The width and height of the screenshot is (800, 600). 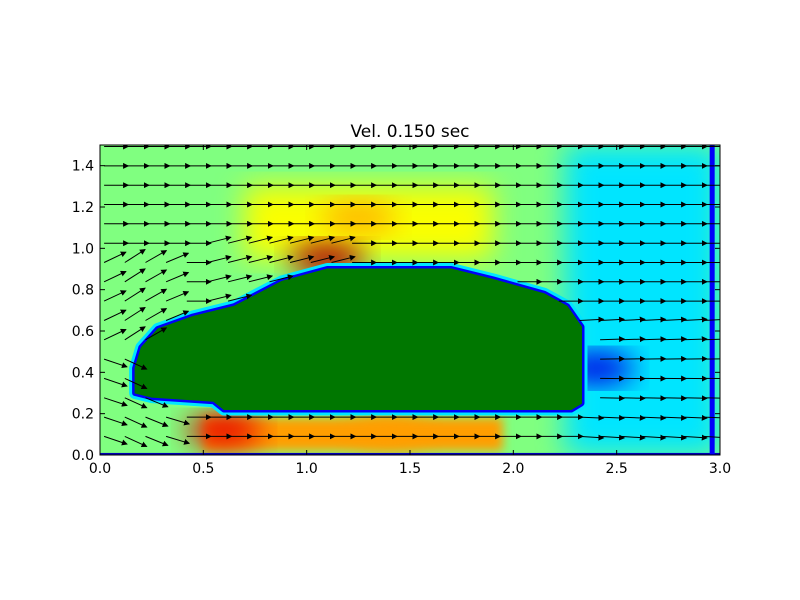 What do you see at coordinates (410, 469) in the screenshot?
I see `x-tick-label: 1.5` at bounding box center [410, 469].